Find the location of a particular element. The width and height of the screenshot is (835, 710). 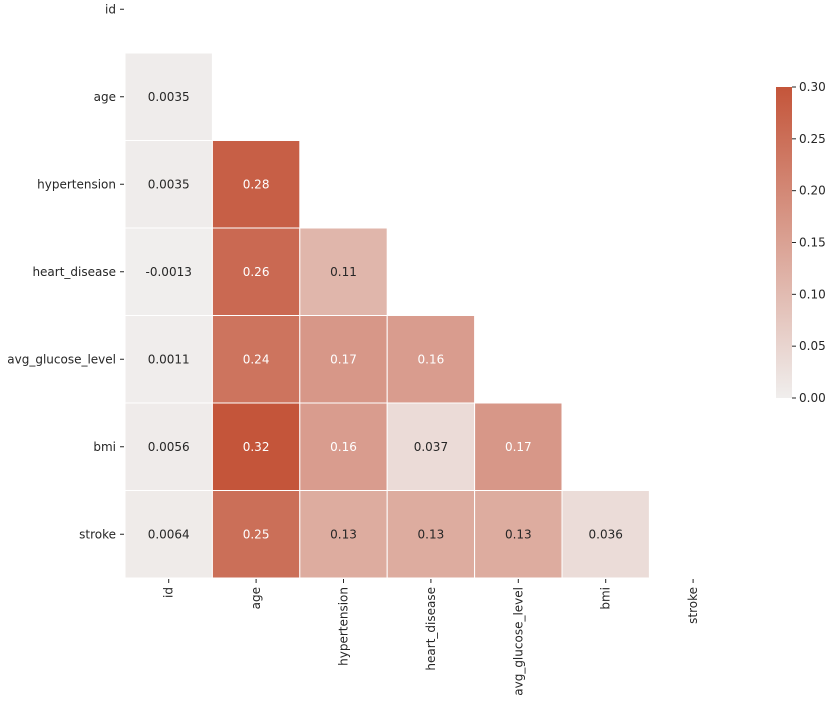

cell-stroke-avg_glucose_level is located at coordinates (518, 534).